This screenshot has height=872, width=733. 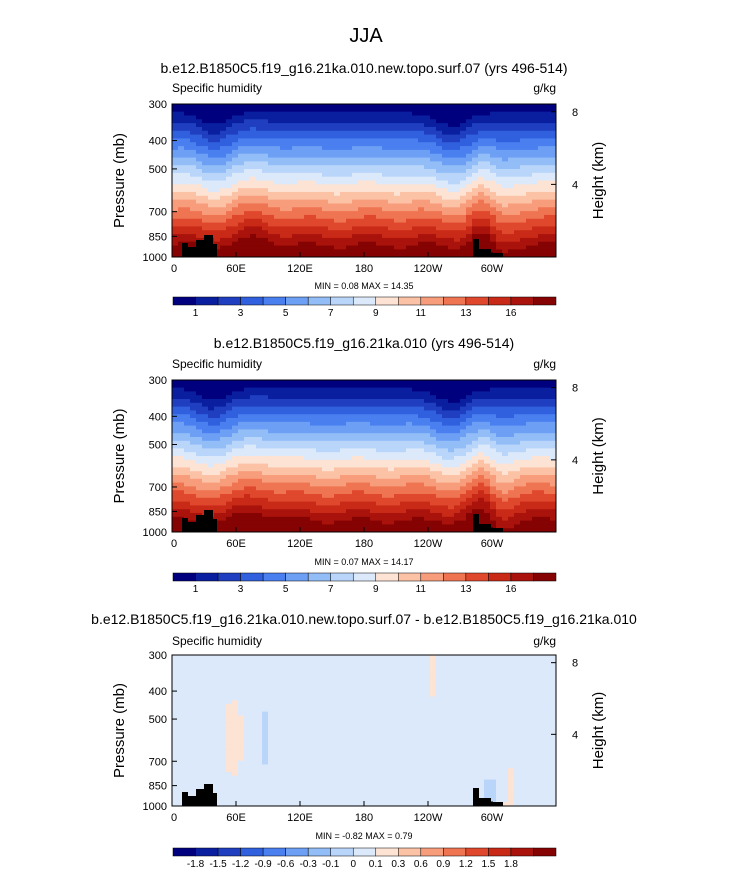 I want to click on y-tick-label: 300, so click(x=158, y=105).